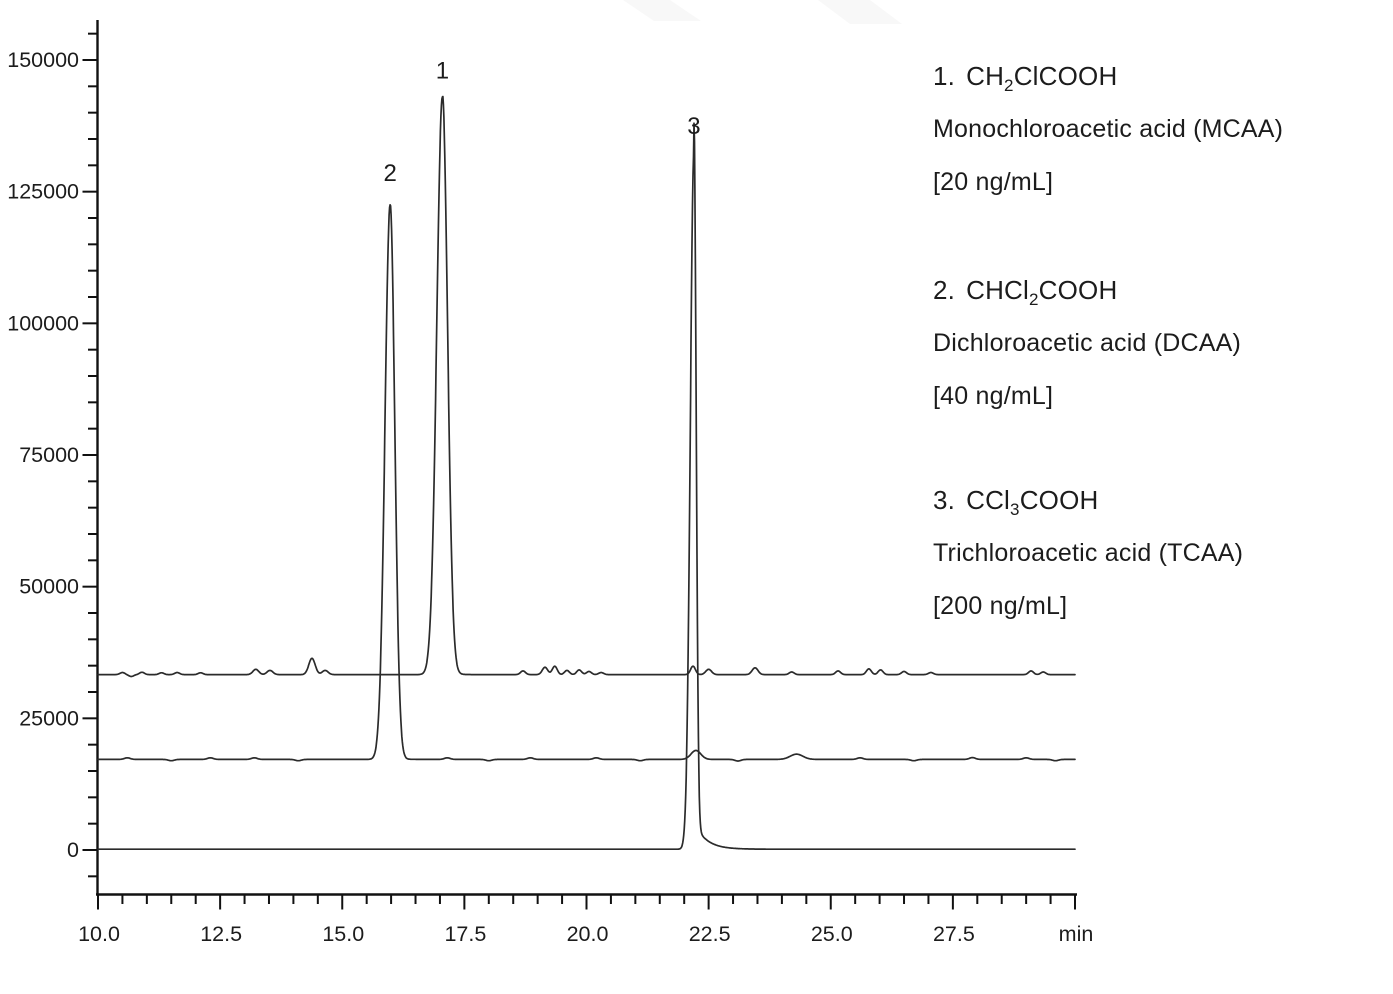 The height and width of the screenshot is (994, 1393). Describe the element at coordinates (954, 934) in the screenshot. I see `x-tick-label: 27.5` at that location.